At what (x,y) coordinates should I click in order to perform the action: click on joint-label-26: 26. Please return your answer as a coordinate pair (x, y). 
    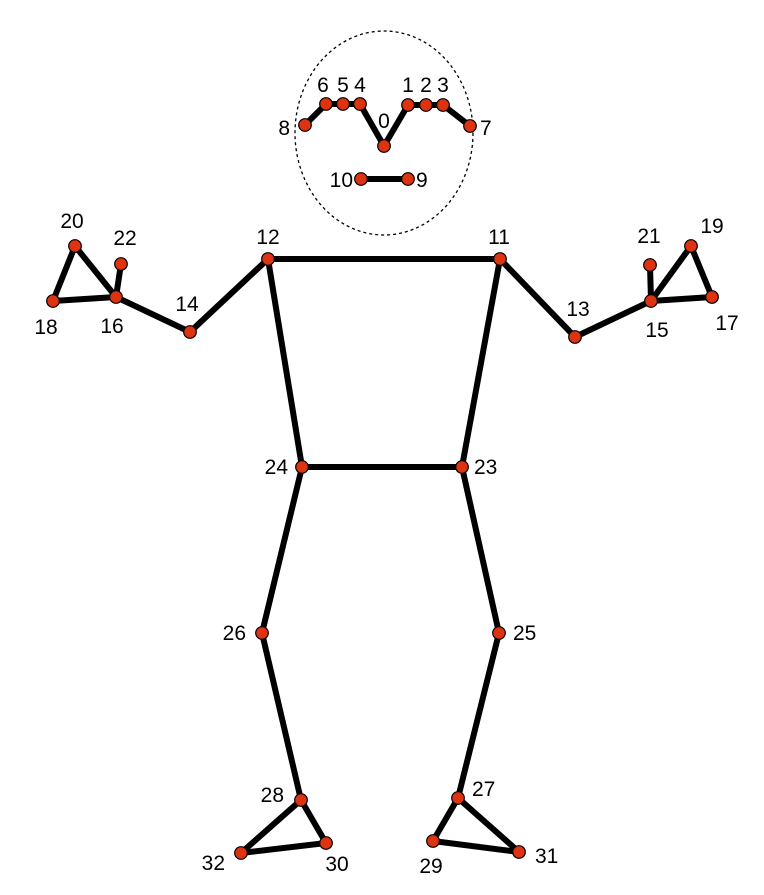
    Looking at the image, I should click on (234, 633).